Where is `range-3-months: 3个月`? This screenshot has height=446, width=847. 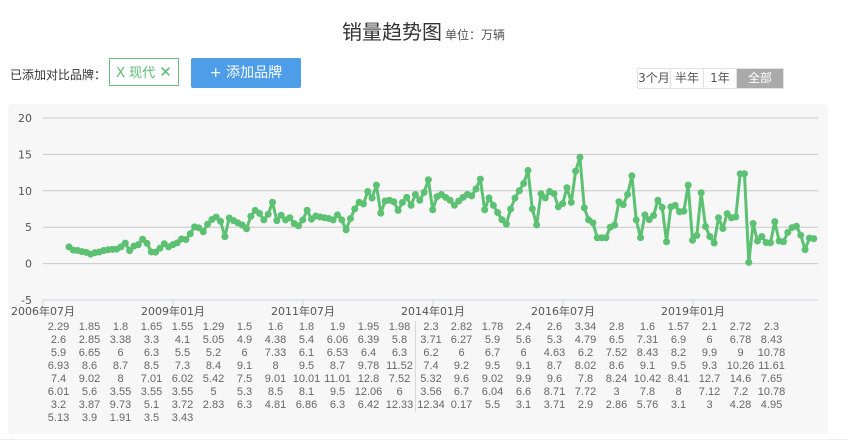
range-3-months: 3个月 is located at coordinates (654, 78).